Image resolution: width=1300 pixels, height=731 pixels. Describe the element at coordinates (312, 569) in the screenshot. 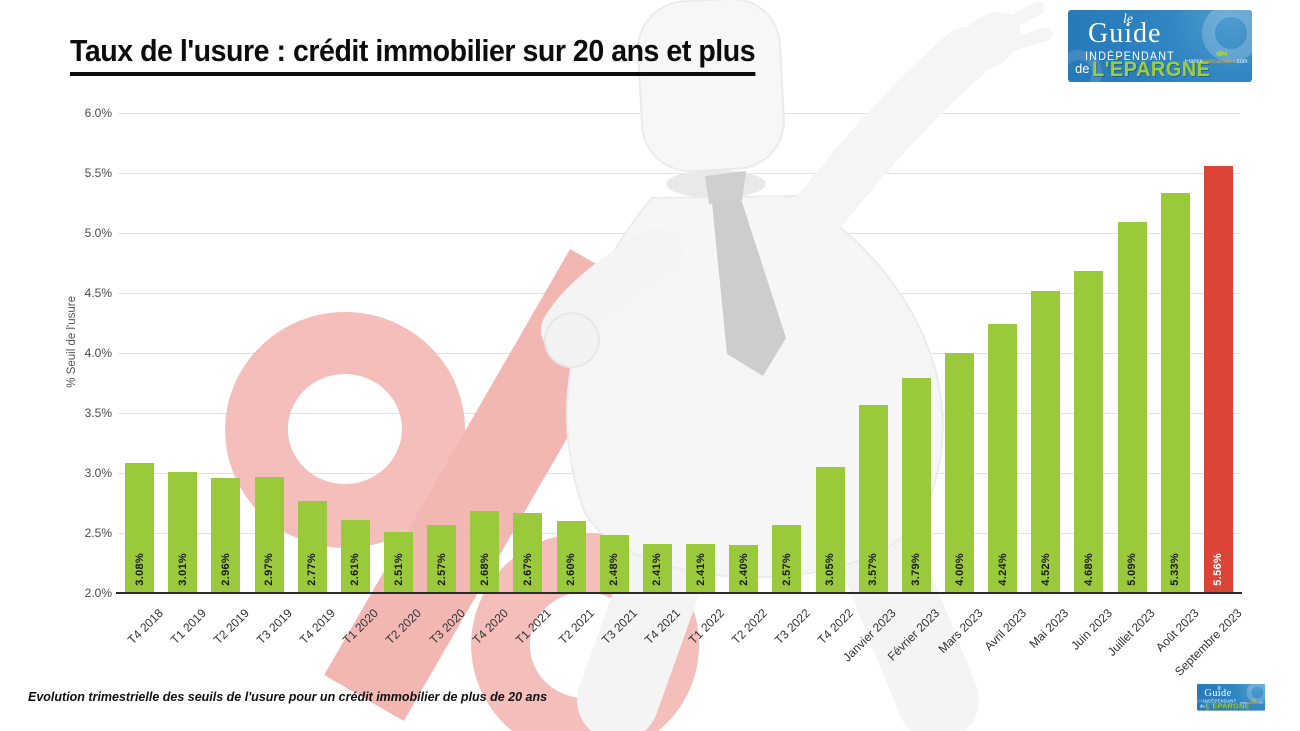

I see `bar-value-label: 2.77%` at that location.